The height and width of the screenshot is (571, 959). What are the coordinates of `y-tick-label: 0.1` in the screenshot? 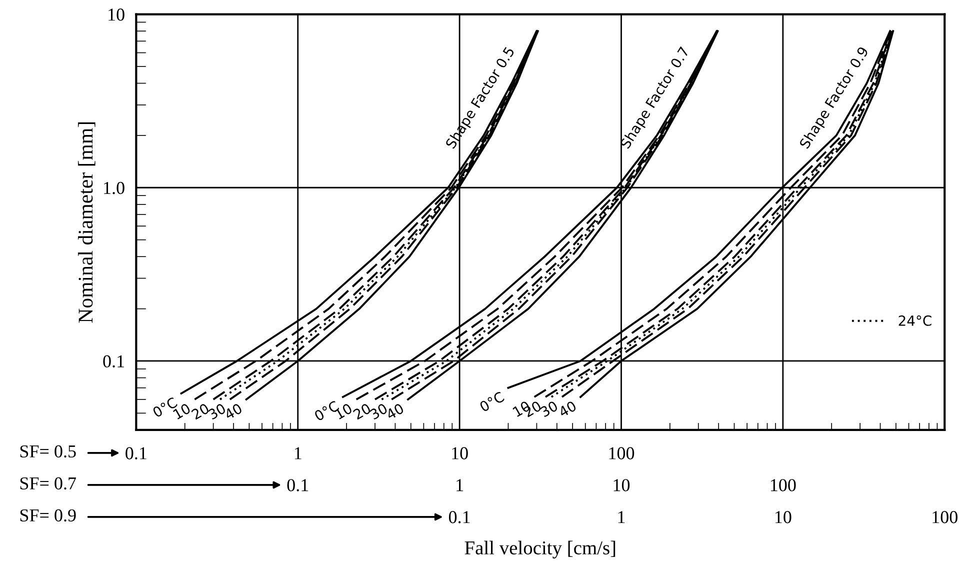 It's located at (113, 361).